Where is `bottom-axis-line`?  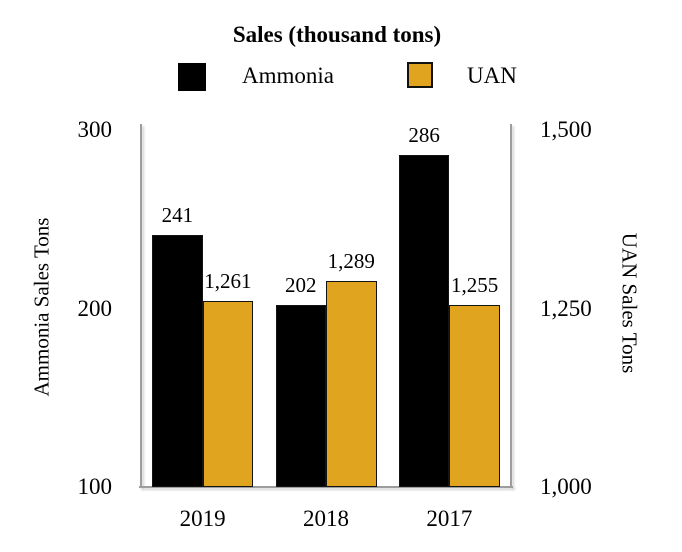
bottom-axis-line is located at coordinates (326, 487).